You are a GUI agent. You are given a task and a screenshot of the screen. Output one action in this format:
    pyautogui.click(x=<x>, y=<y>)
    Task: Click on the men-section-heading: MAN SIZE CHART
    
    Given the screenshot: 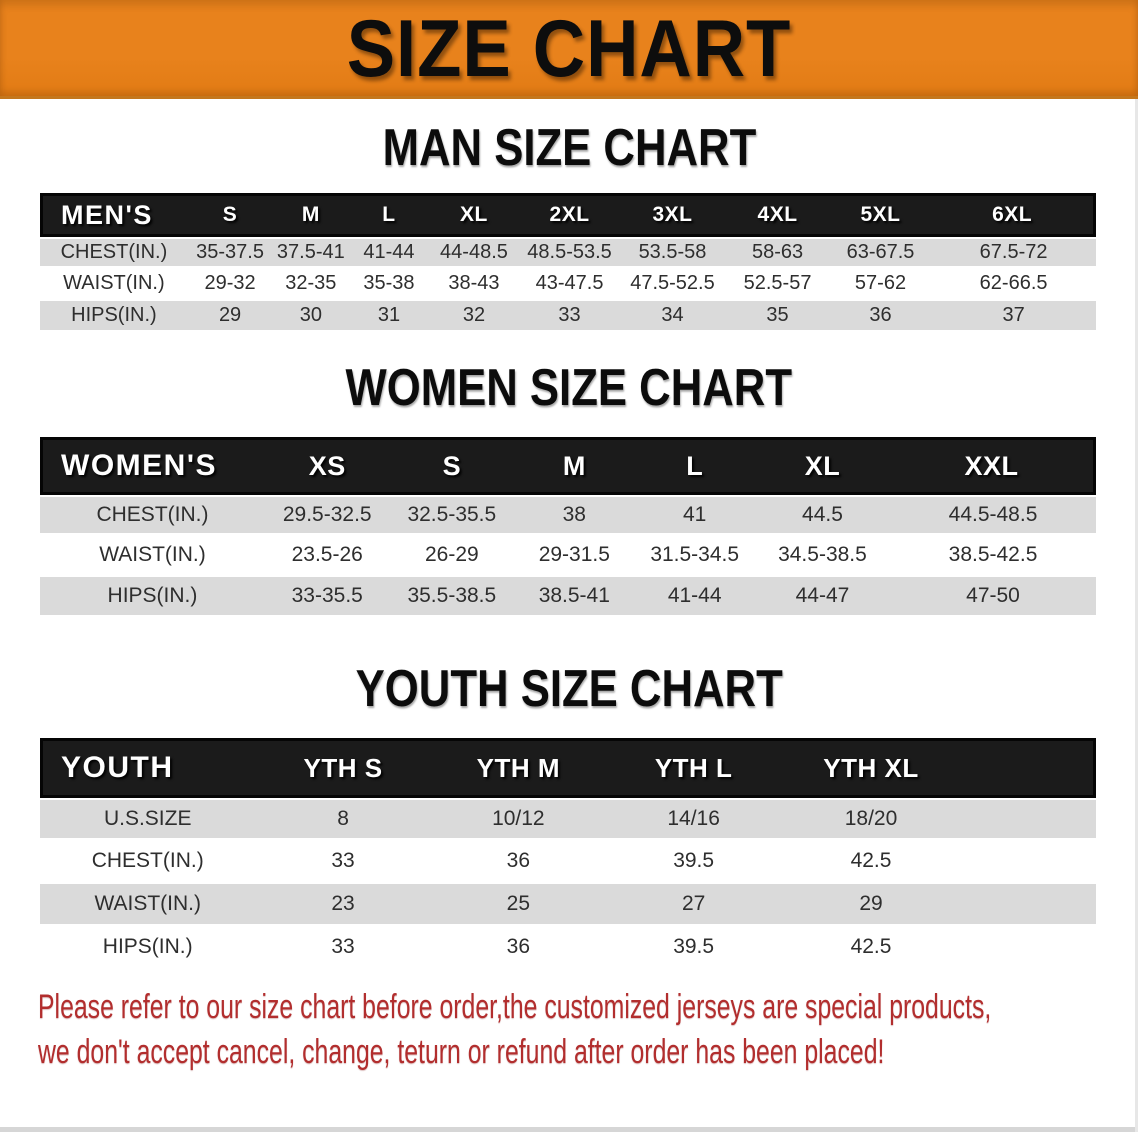 What is the action you would take?
    pyautogui.click(x=569, y=148)
    